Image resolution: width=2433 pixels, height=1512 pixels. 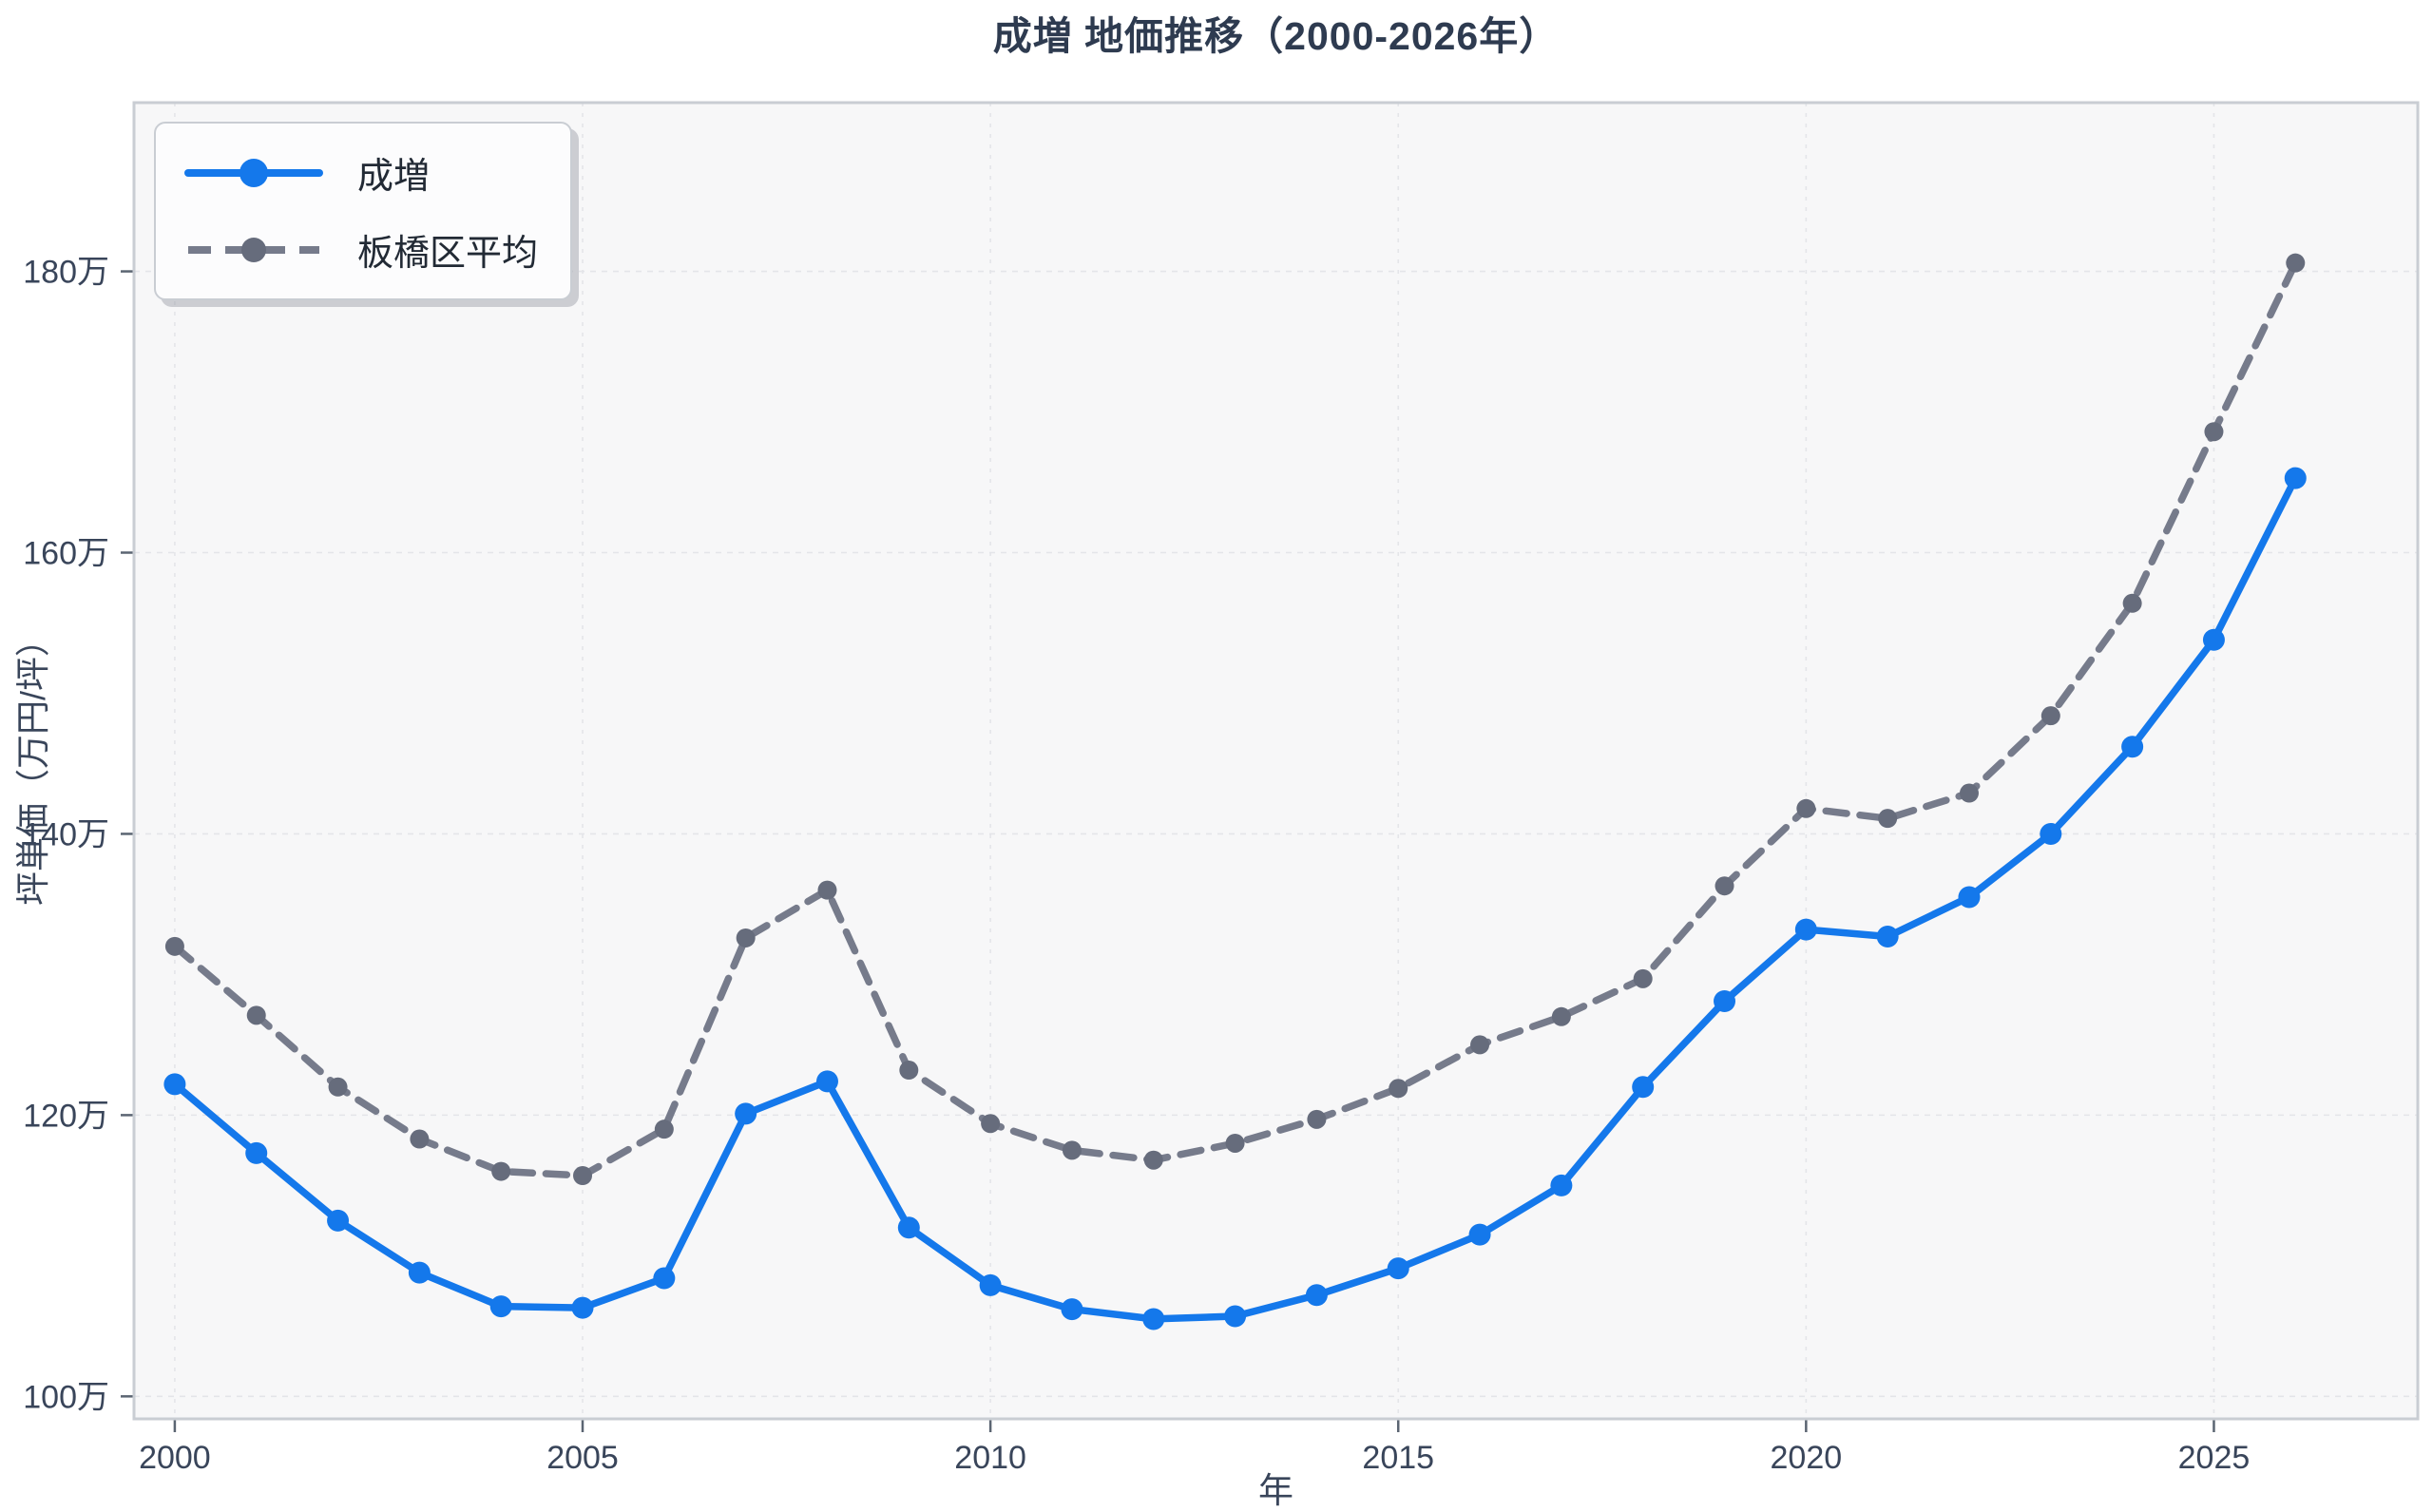 What do you see at coordinates (66, 1397) in the screenshot?
I see `y-tick-label: 100万` at bounding box center [66, 1397].